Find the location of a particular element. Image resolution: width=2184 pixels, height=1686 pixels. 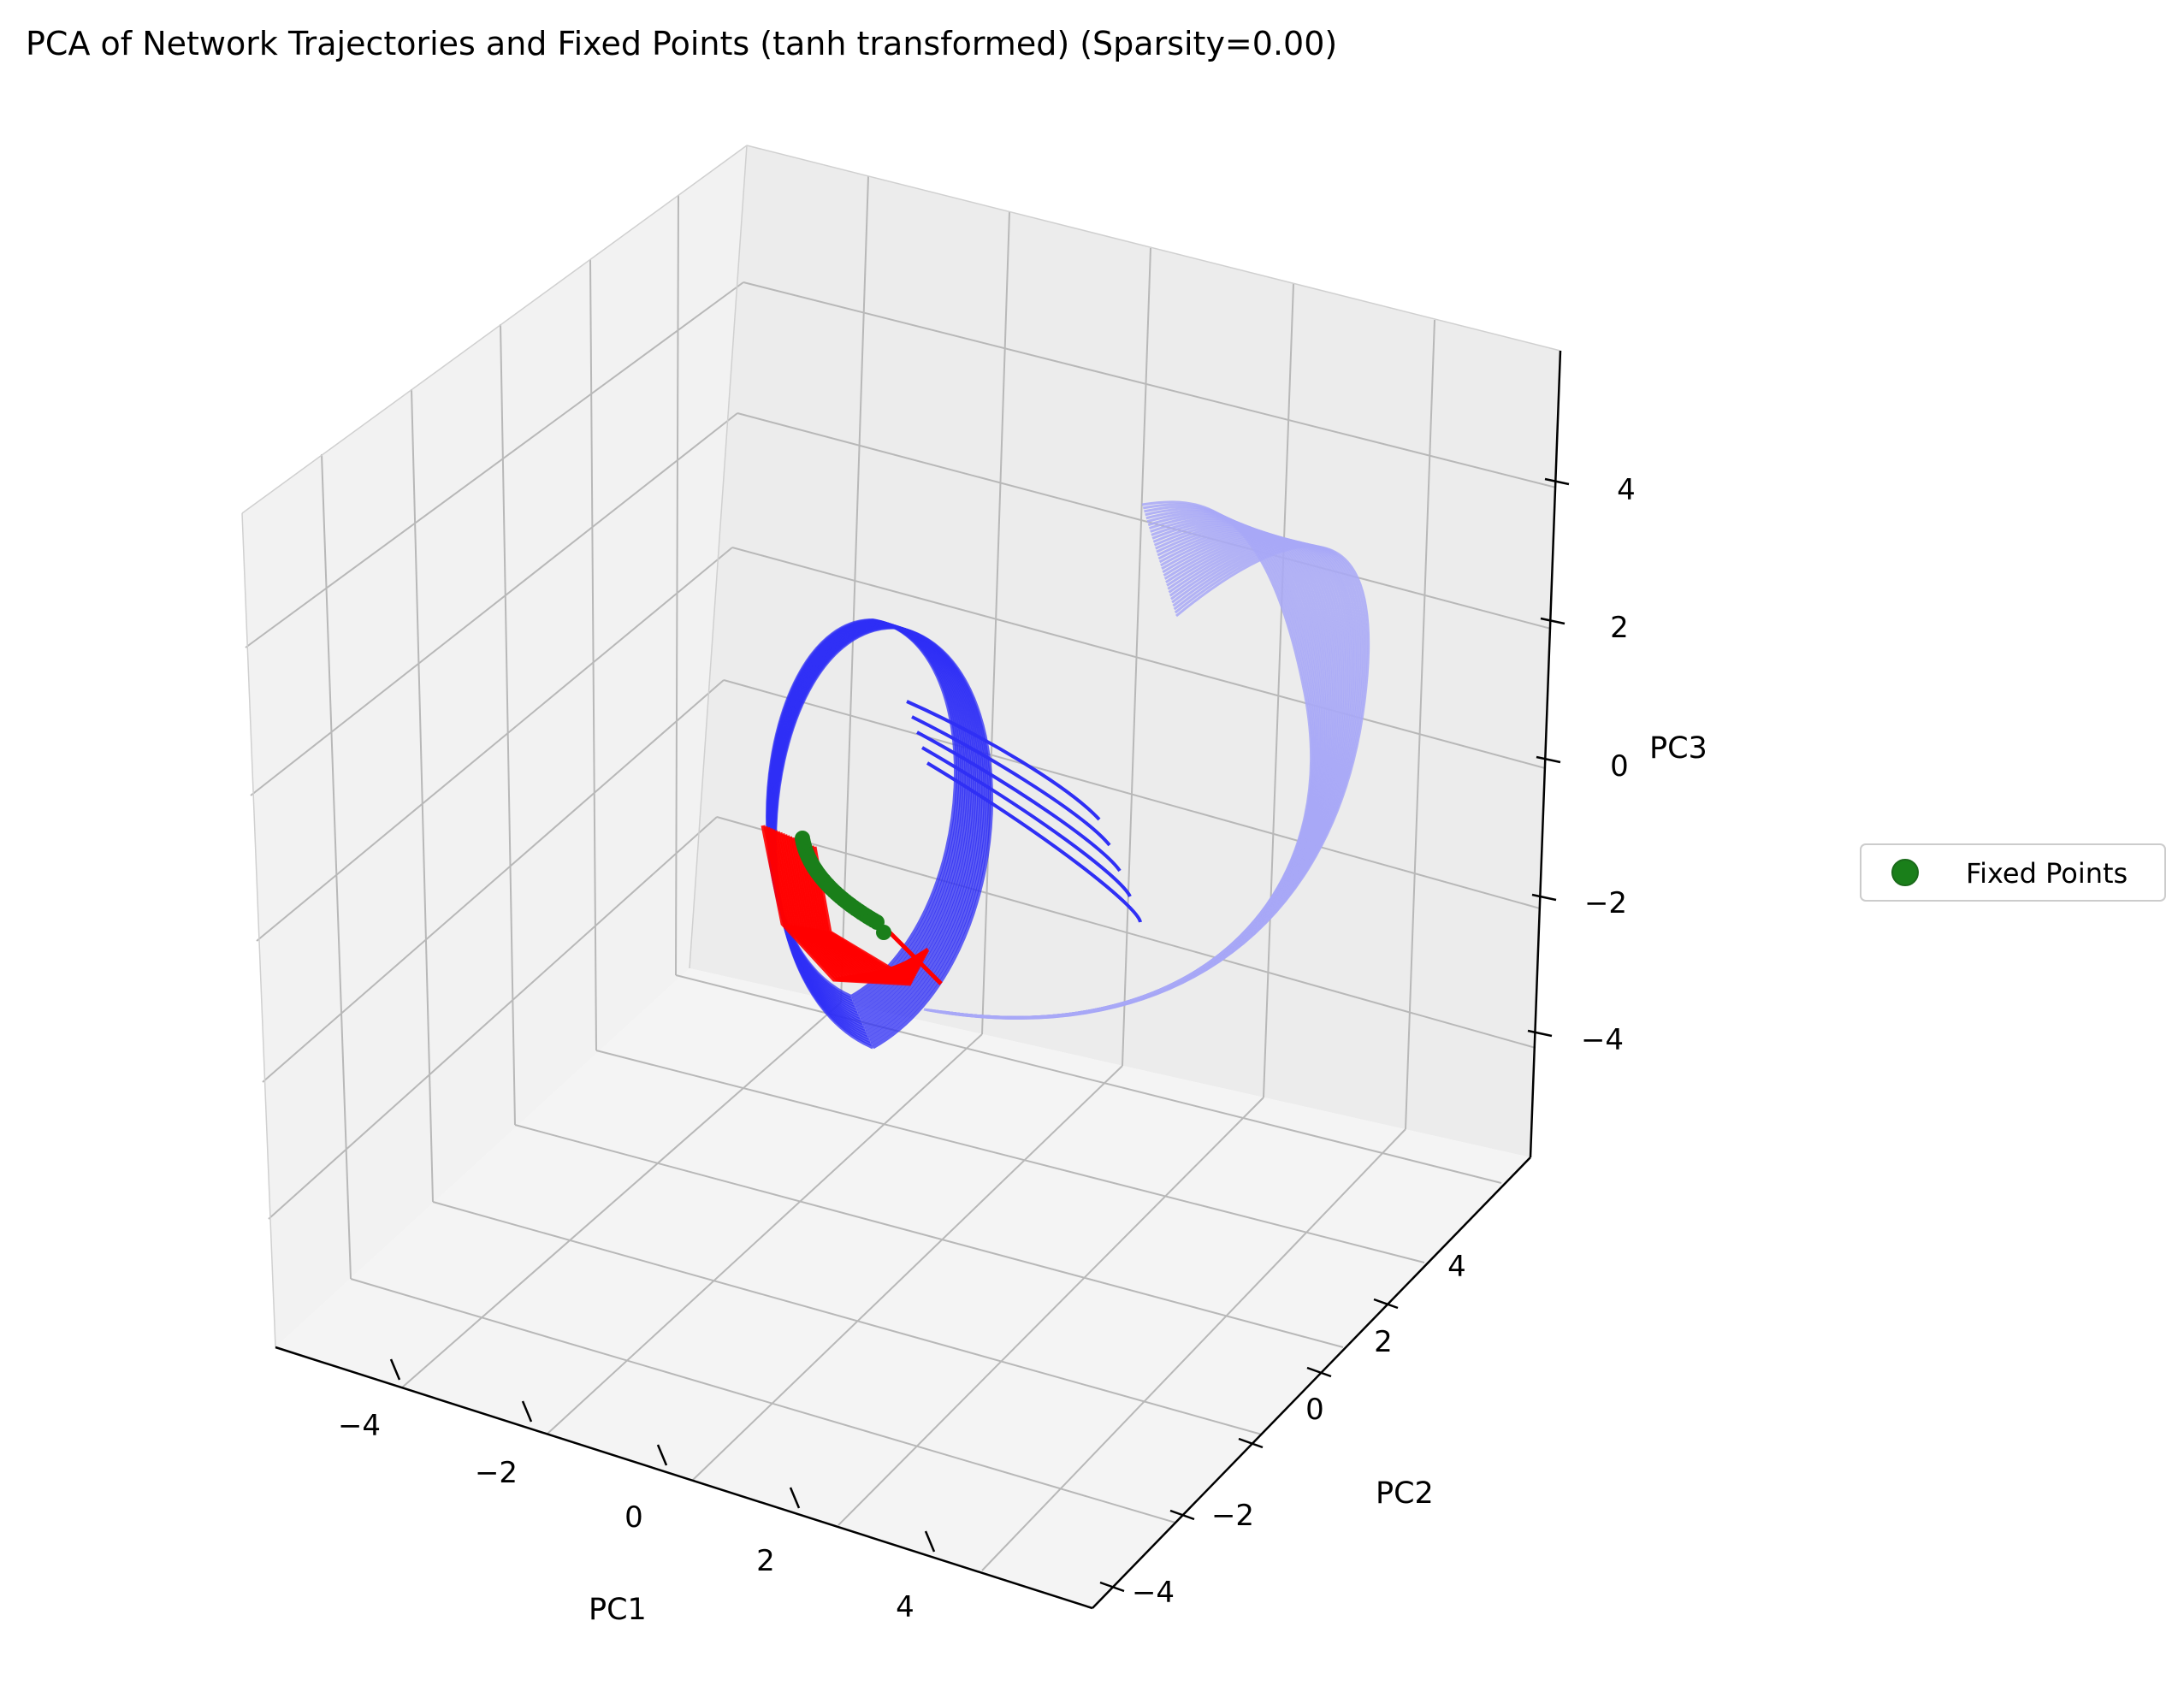

plot-area is located at coordinates (1065, 775).